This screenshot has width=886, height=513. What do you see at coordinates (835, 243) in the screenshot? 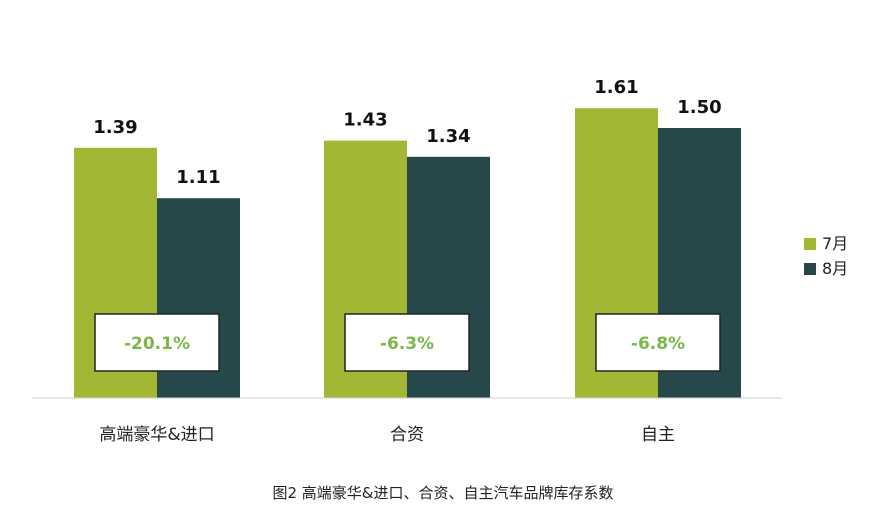
I see `legend-label-jul: 7月` at bounding box center [835, 243].